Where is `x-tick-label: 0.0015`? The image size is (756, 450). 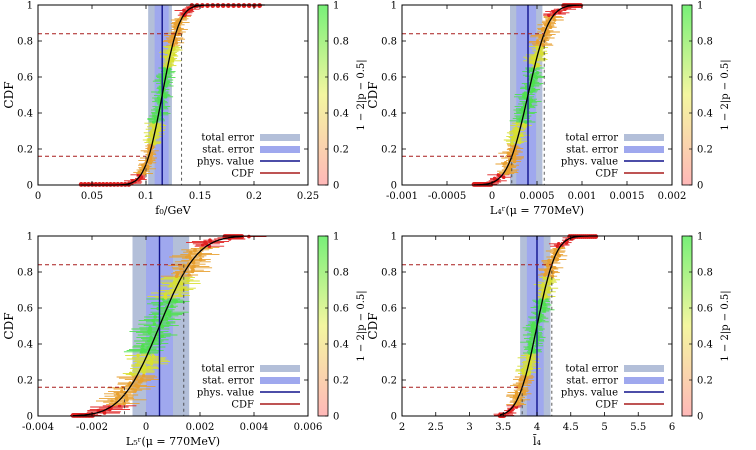
x-tick-label: 0.0015 is located at coordinates (627, 196).